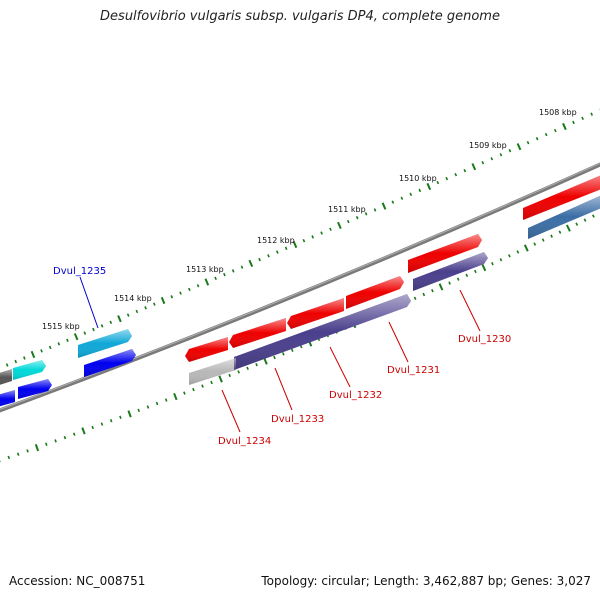  Describe the element at coordinates (205, 269) in the screenshot. I see `scale-label: 1513 kbp` at that location.